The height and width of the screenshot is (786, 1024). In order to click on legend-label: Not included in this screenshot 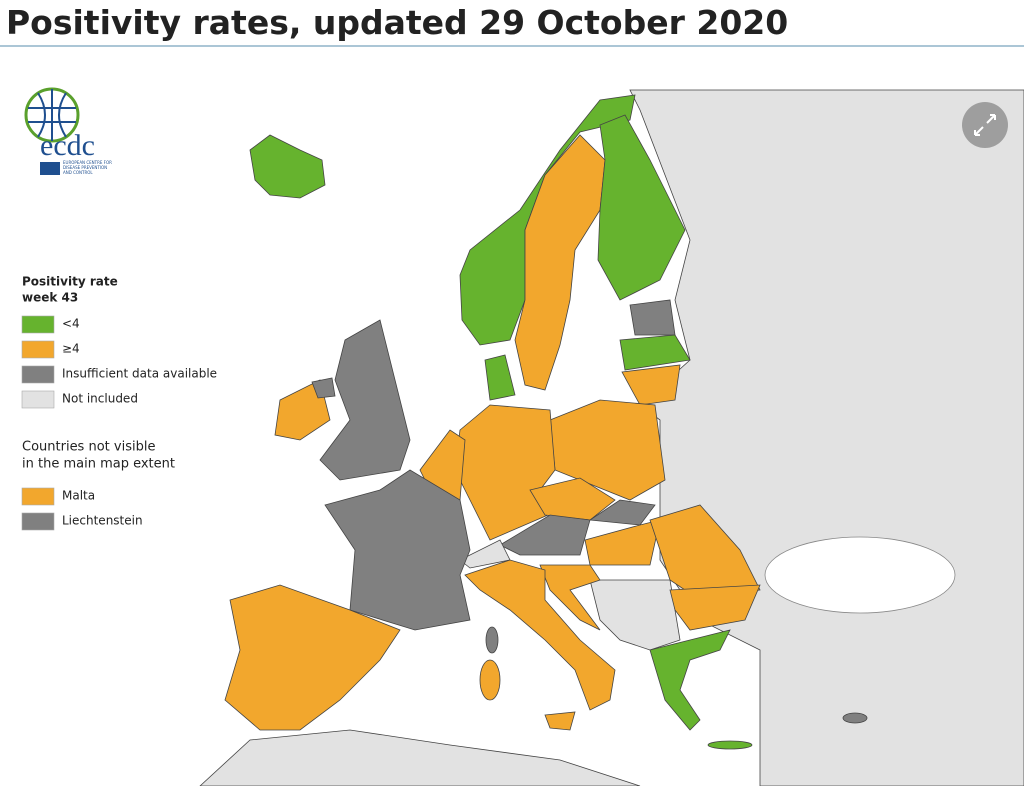, I will do `click(100, 399)`.